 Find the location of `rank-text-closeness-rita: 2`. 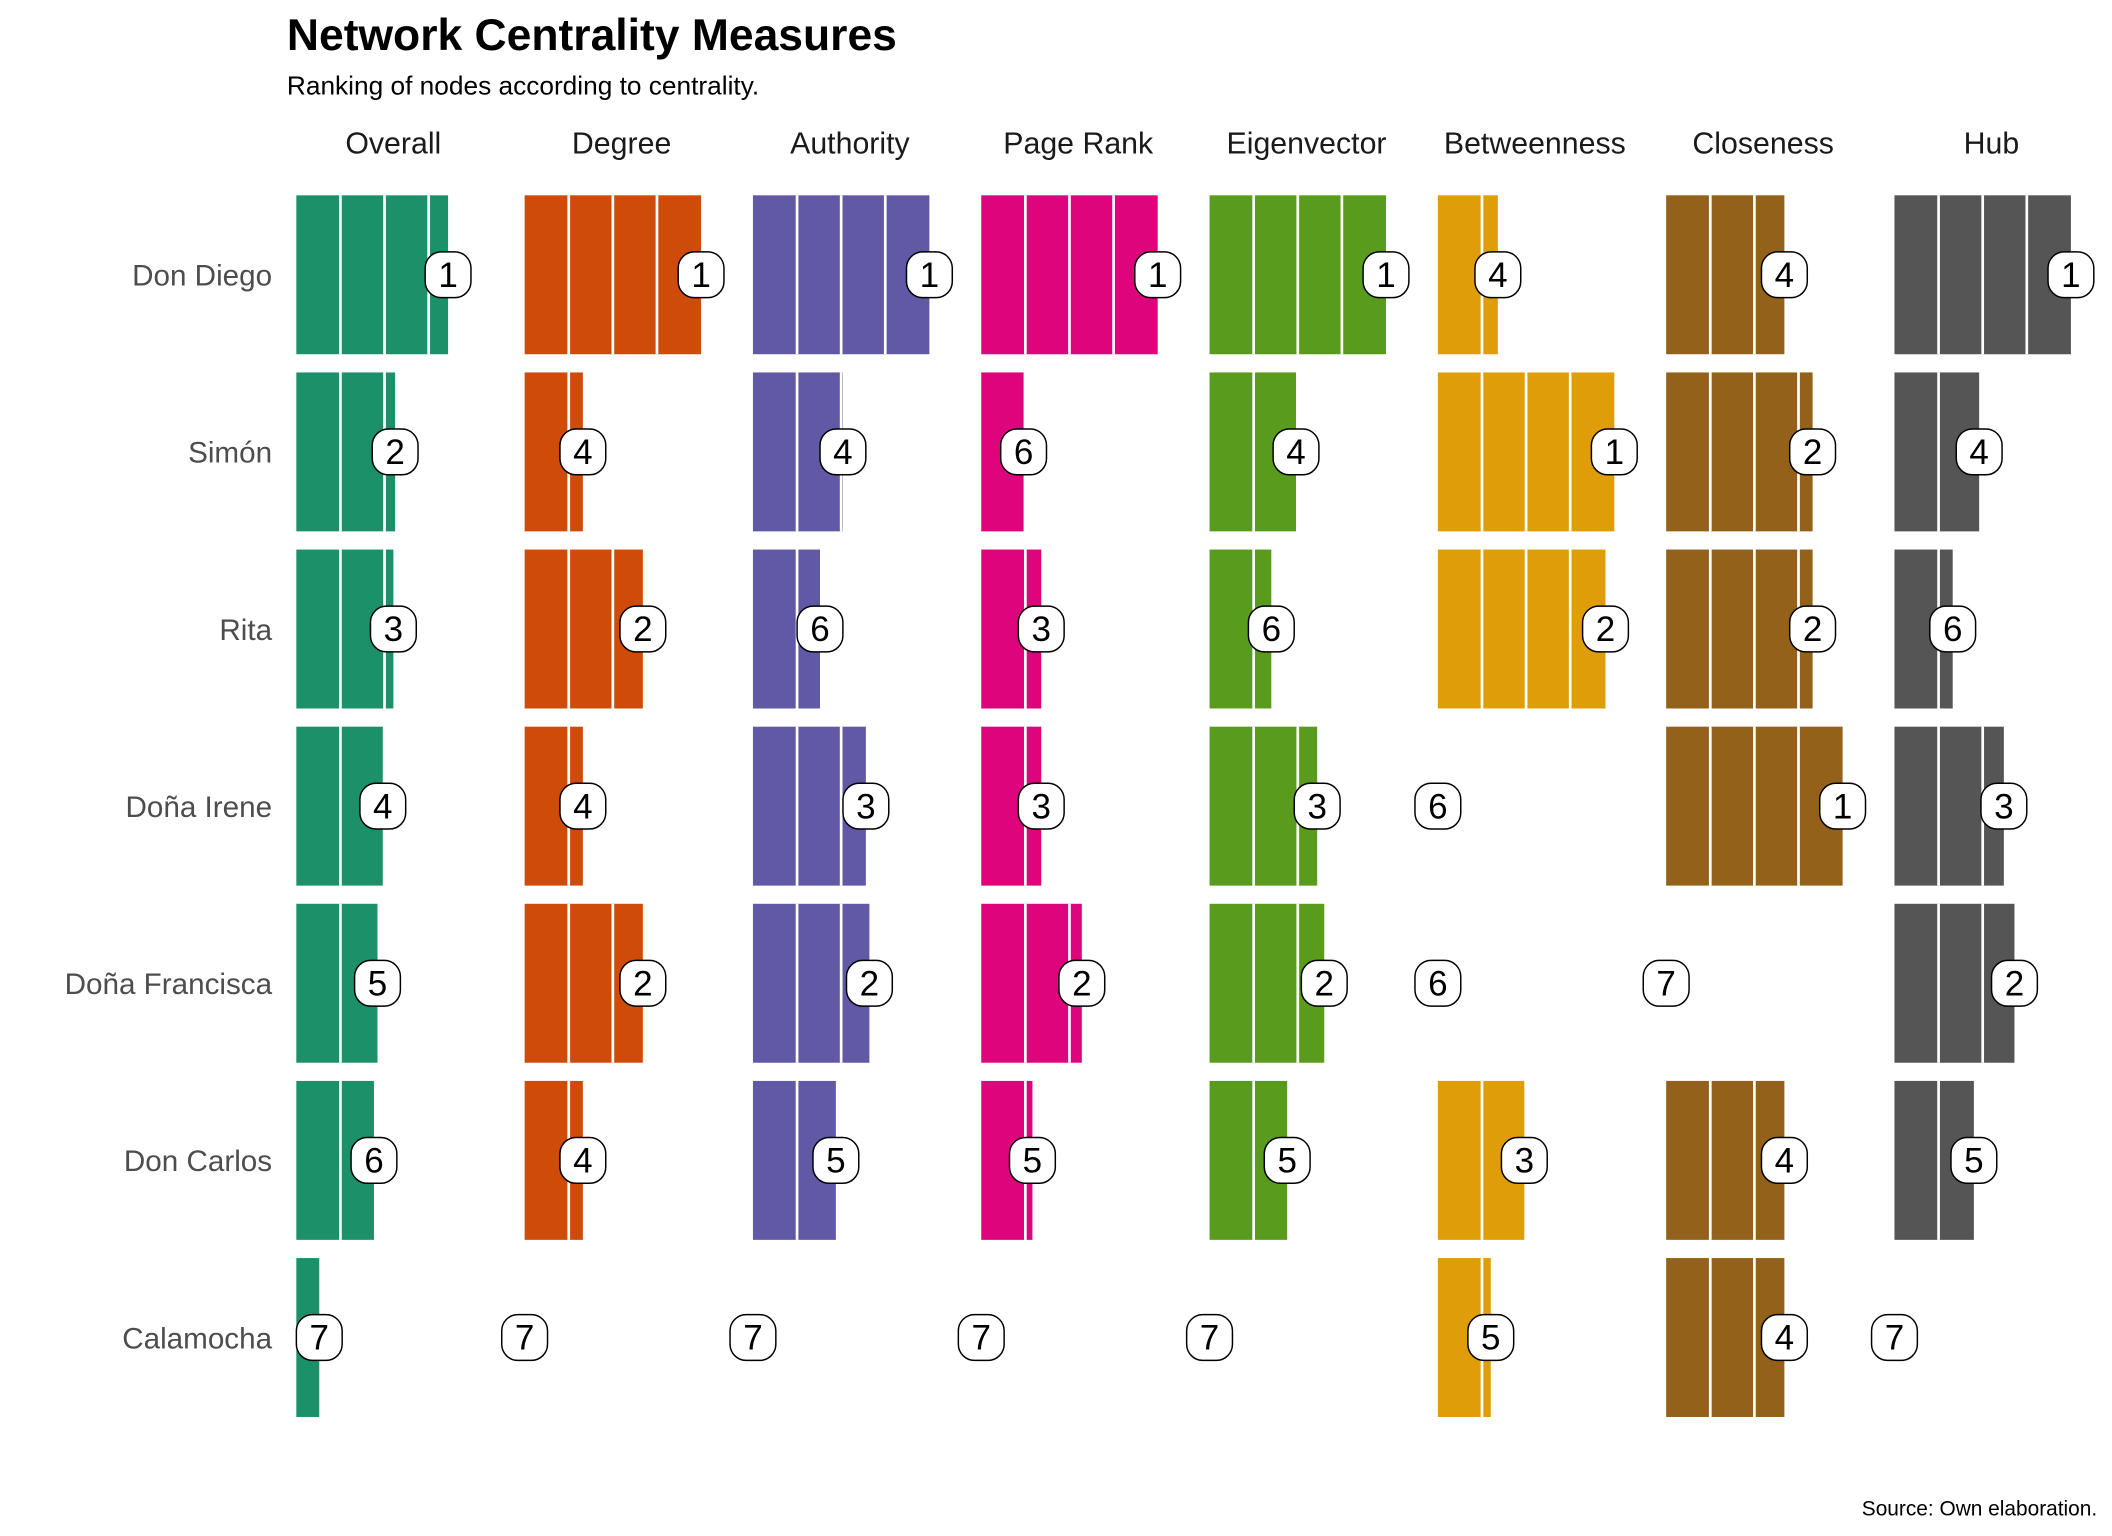

rank-text-closeness-rita: 2 is located at coordinates (1812, 629).